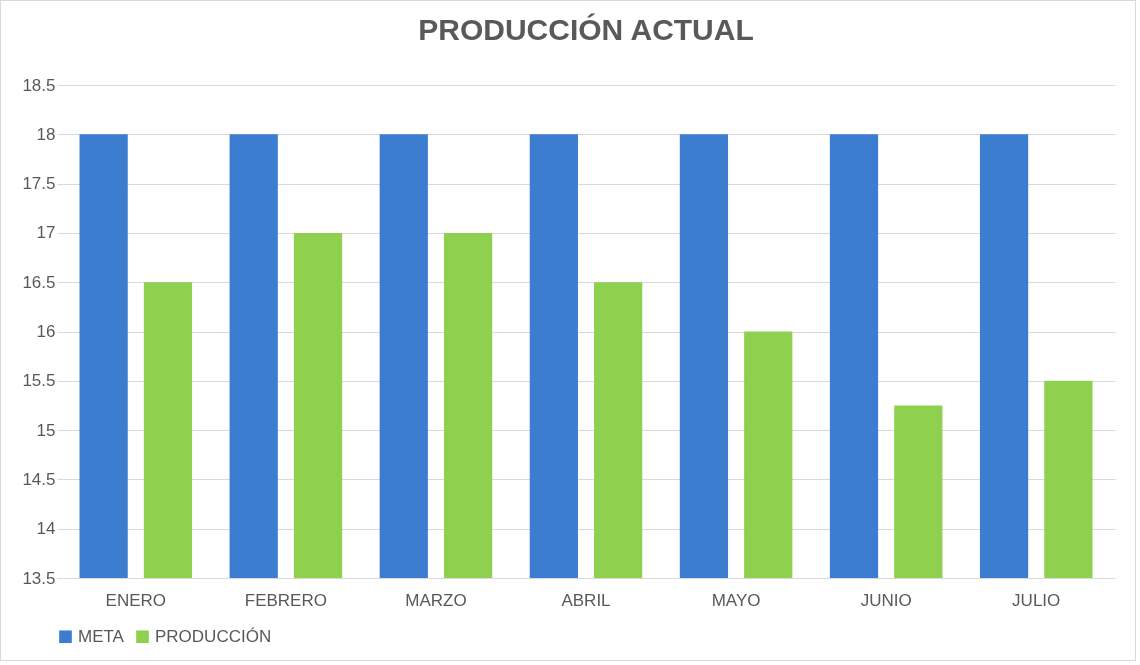  What do you see at coordinates (101, 636) in the screenshot?
I see `legend-label: META` at bounding box center [101, 636].